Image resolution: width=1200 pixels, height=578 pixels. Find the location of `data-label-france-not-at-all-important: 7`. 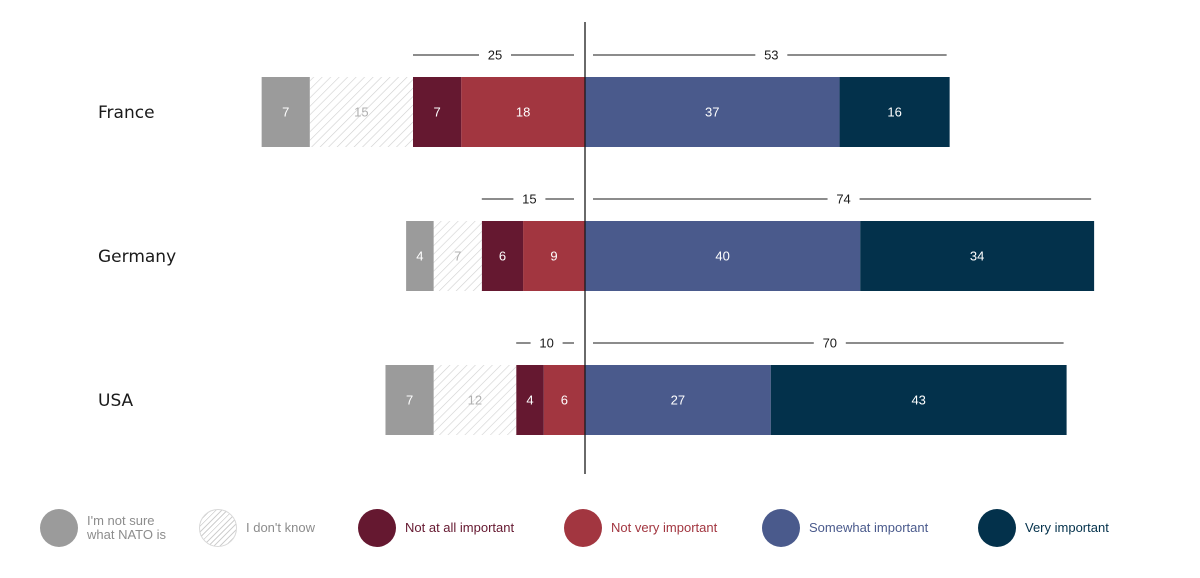

data-label-france-not-at-all-important: 7 is located at coordinates (436, 111).